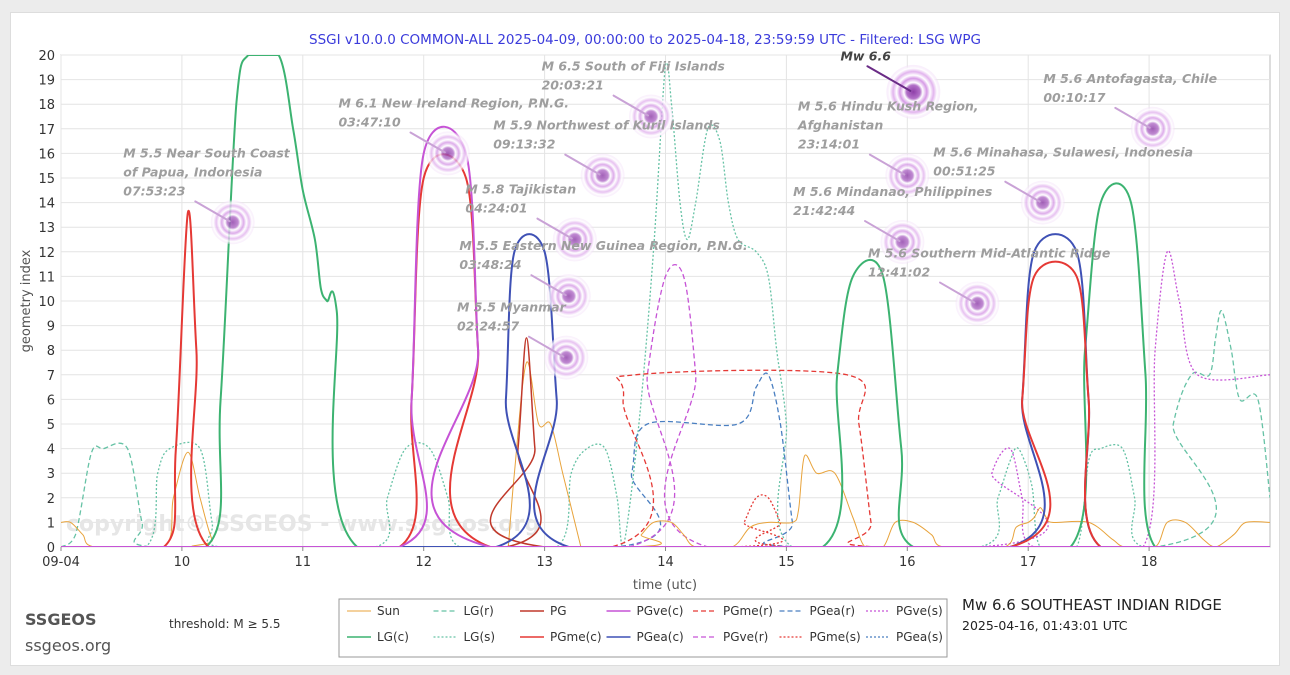  Describe the element at coordinates (665, 585) in the screenshot. I see `x-axis-label: time (utc)` at that location.